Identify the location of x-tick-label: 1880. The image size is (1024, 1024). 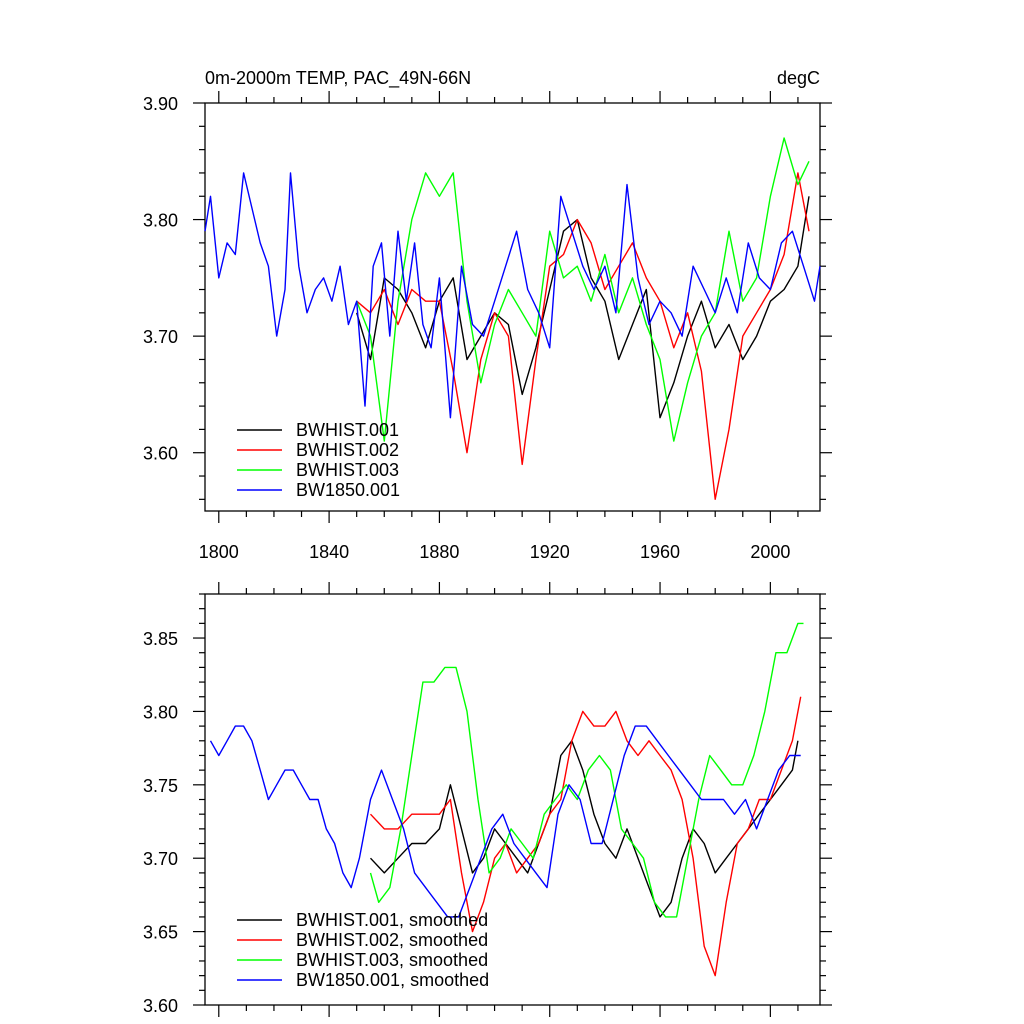
(439, 552).